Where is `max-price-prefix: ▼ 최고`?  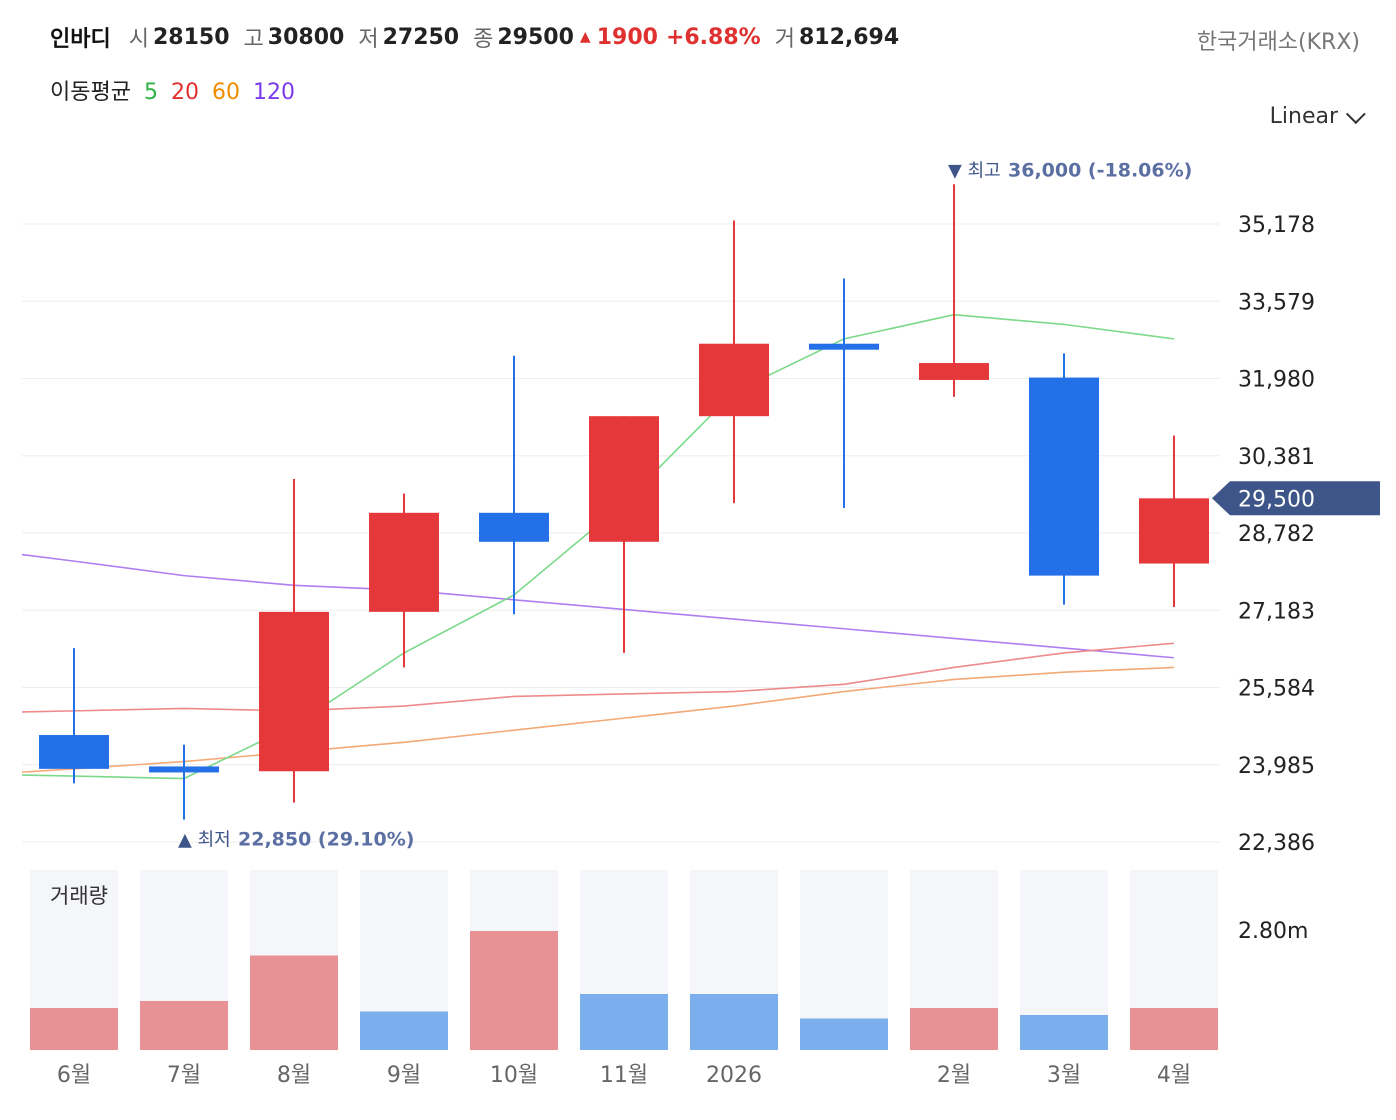
max-price-prefix: ▼ 최고 is located at coordinates (974, 170).